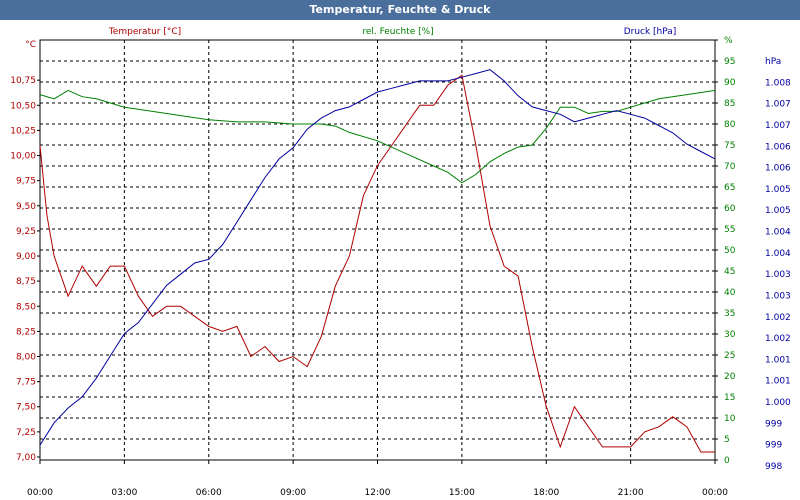 The height and width of the screenshot is (500, 800). I want to click on time-tick-label: 18:00, so click(546, 493).